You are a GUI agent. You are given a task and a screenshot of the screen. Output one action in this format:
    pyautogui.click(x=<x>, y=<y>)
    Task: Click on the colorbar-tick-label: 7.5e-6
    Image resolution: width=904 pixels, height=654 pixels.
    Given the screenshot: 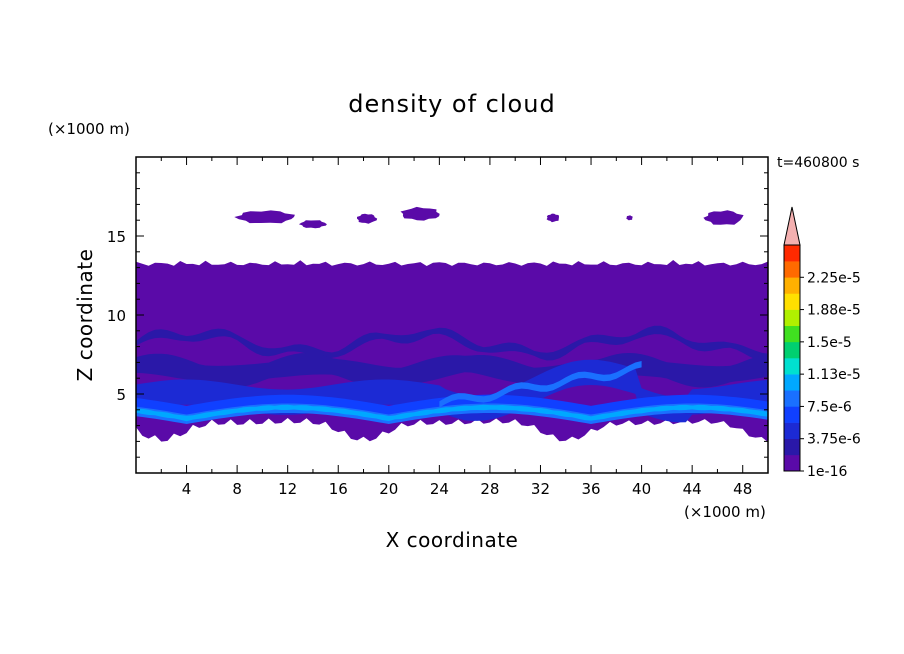 What is the action you would take?
    pyautogui.click(x=829, y=407)
    